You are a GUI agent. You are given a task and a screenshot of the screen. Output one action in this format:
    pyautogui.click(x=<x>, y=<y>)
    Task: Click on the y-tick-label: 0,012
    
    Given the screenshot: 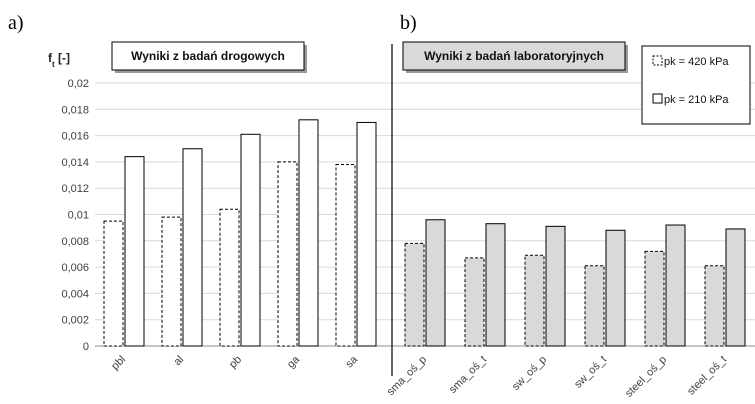 What is the action you would take?
    pyautogui.click(x=75, y=189)
    